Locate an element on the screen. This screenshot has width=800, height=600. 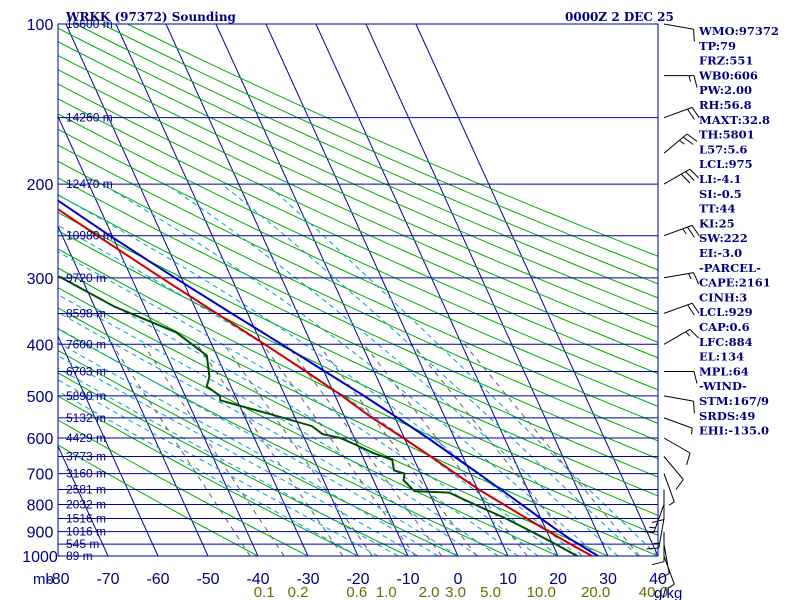
mixing-ratio-tick-label: 10.0 is located at coordinates (541, 592).